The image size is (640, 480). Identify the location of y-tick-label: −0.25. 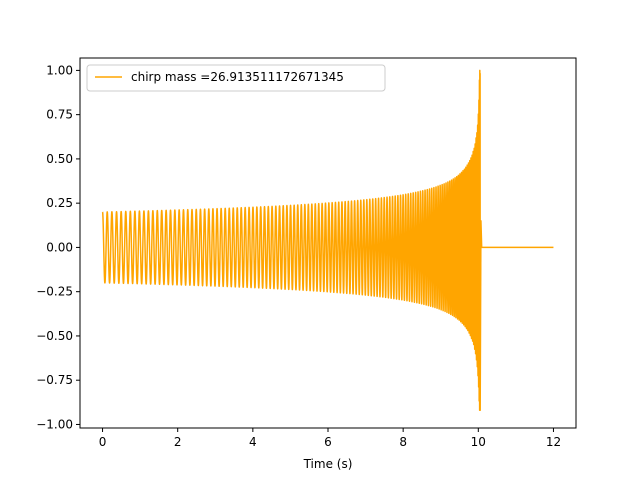
(54, 292).